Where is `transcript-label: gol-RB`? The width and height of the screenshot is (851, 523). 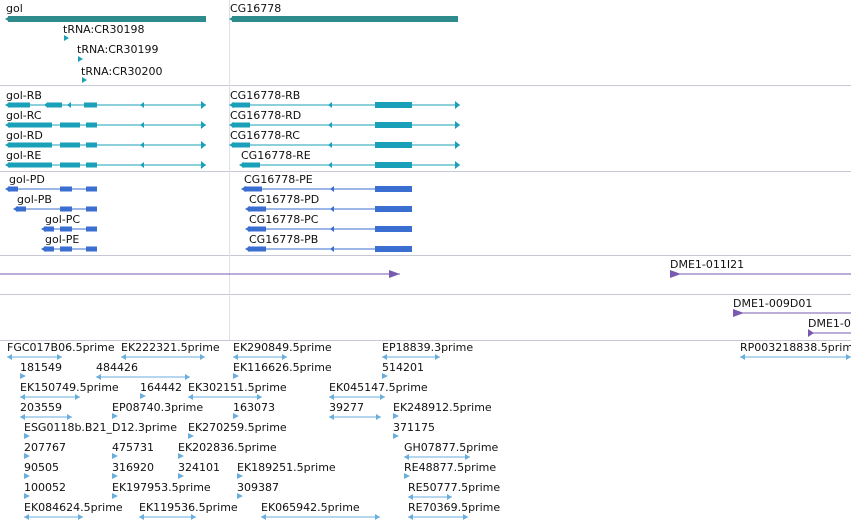 transcript-label: gol-RB is located at coordinates (24, 95).